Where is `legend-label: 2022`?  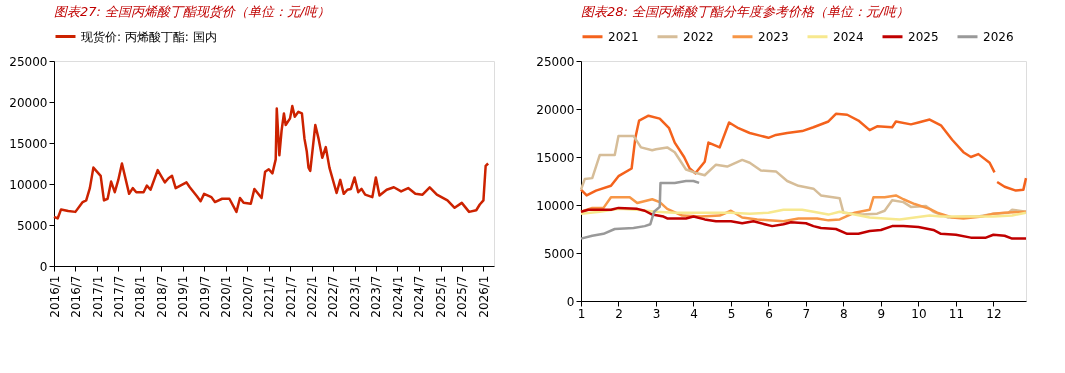 legend-label: 2022 is located at coordinates (698, 36).